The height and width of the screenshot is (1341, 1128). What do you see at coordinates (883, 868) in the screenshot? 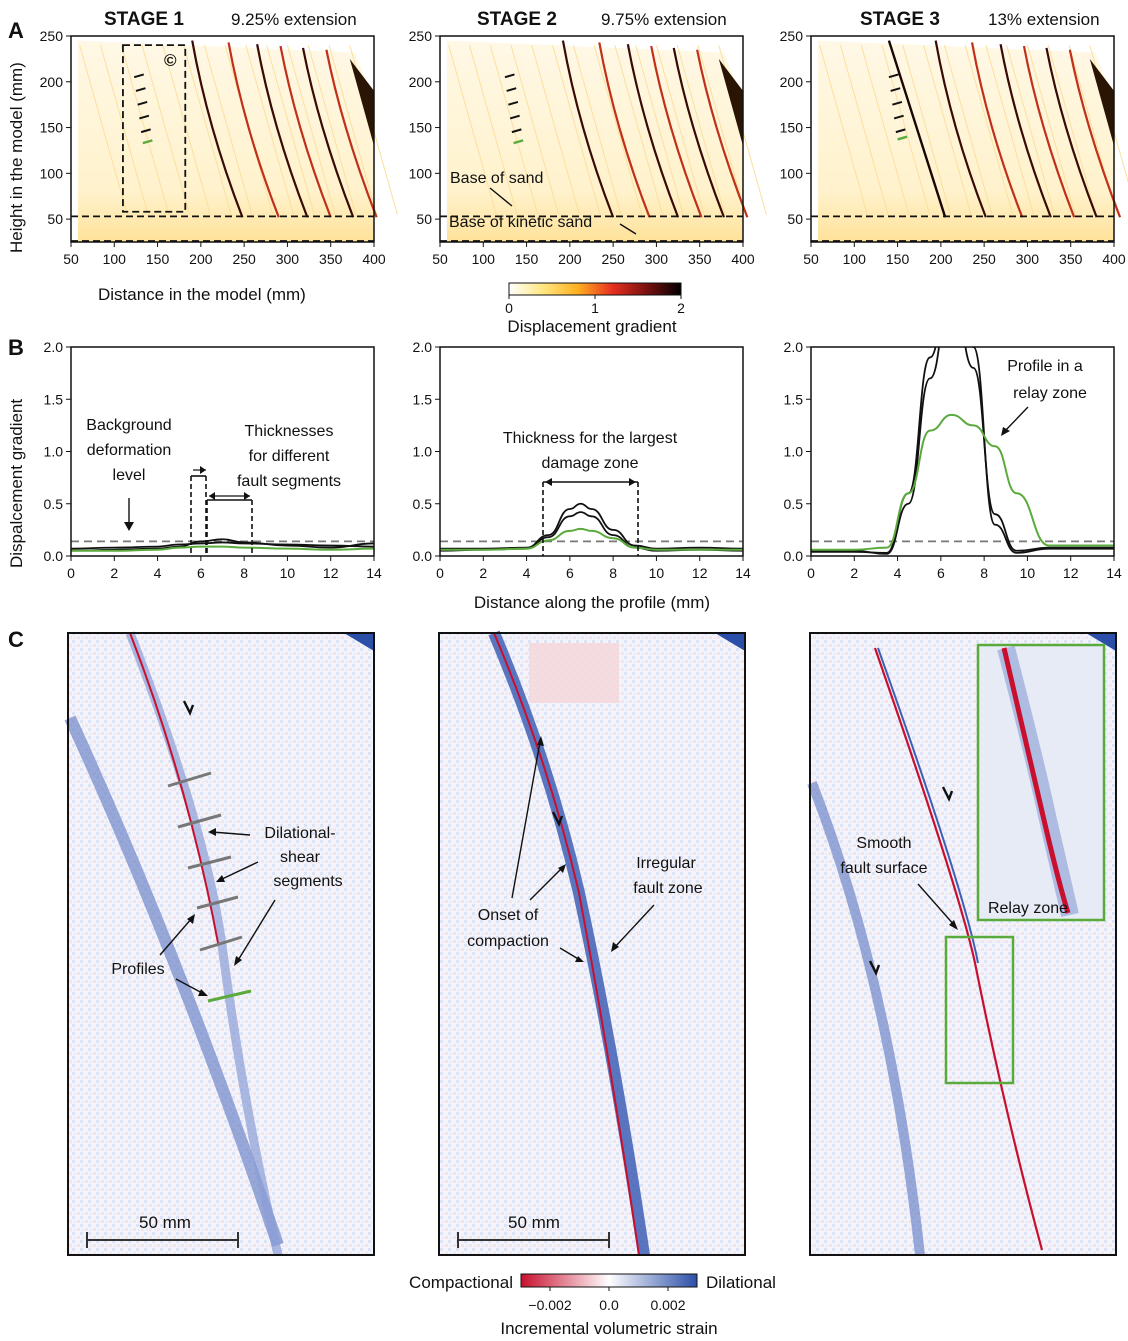
I see `ann-smooth-2: fault surface` at bounding box center [883, 868].